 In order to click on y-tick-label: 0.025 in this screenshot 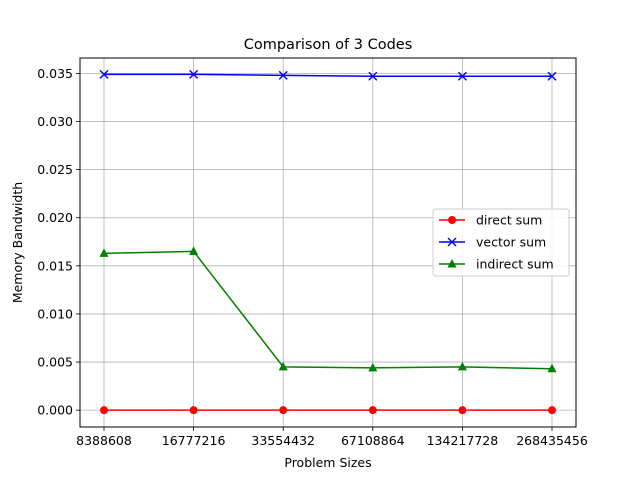, I will do `click(55, 169)`.